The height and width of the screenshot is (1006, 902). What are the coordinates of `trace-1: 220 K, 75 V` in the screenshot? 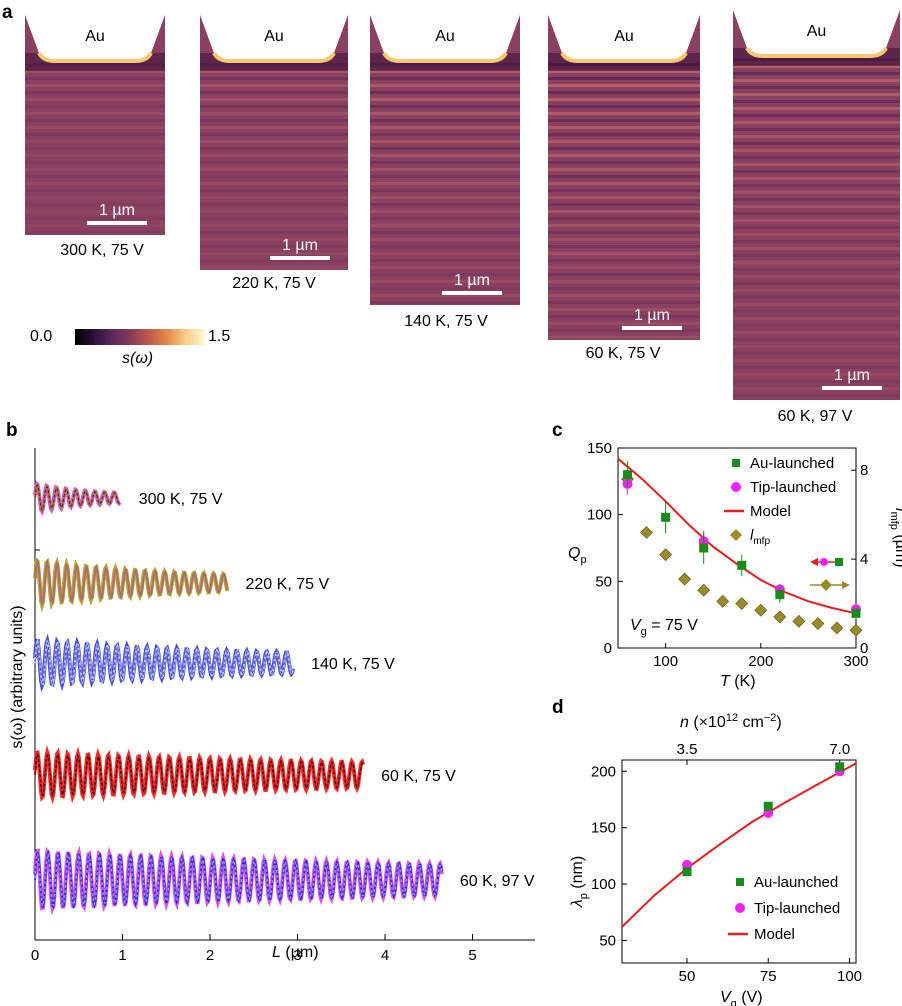 It's located at (181, 584).